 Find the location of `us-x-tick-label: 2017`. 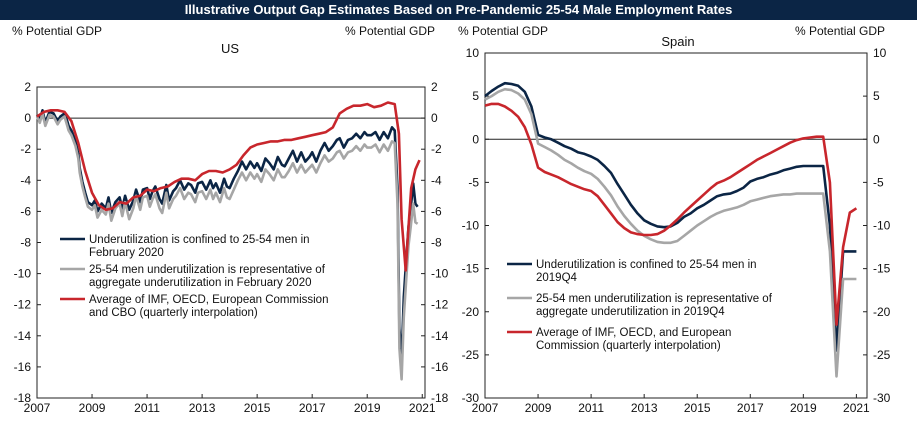

us-x-tick-label: 2017 is located at coordinates (312, 408).